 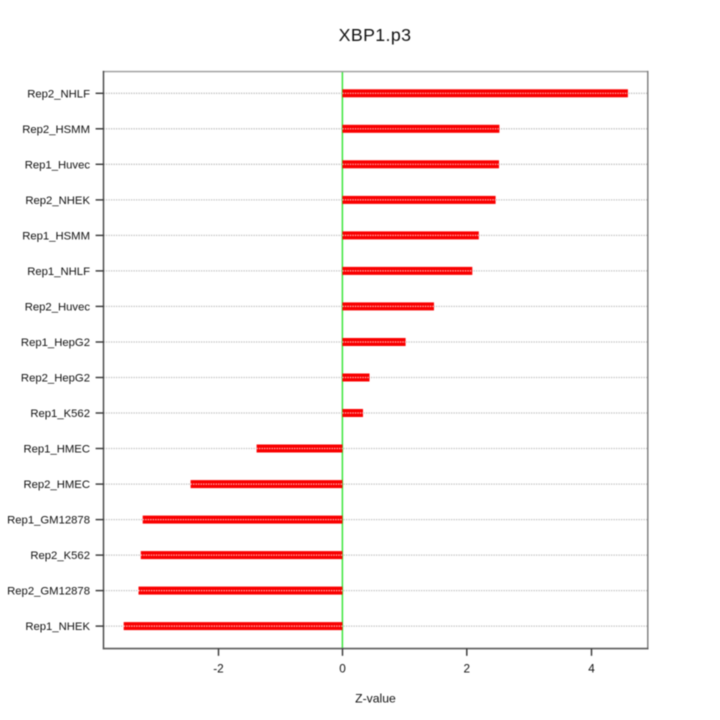 What do you see at coordinates (56, 237) in the screenshot?
I see `svg-text: Rep1_HSMM` at bounding box center [56, 237].